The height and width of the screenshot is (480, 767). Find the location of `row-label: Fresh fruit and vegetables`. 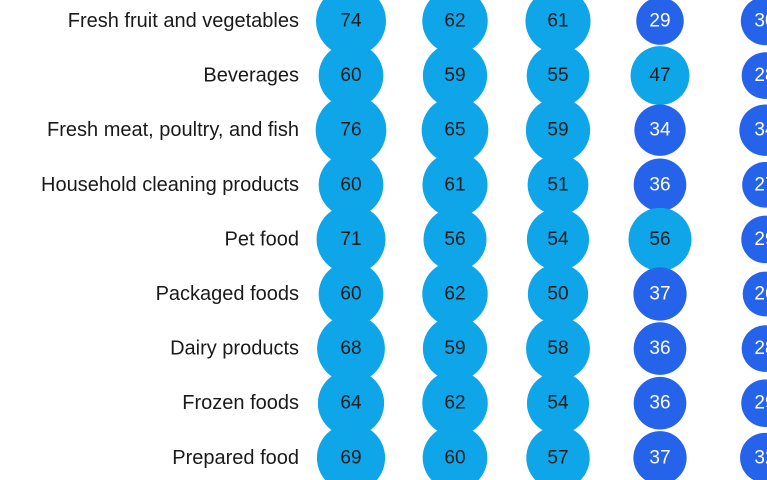

row-label: Fresh fruit and vegetables is located at coordinates (183, 21).